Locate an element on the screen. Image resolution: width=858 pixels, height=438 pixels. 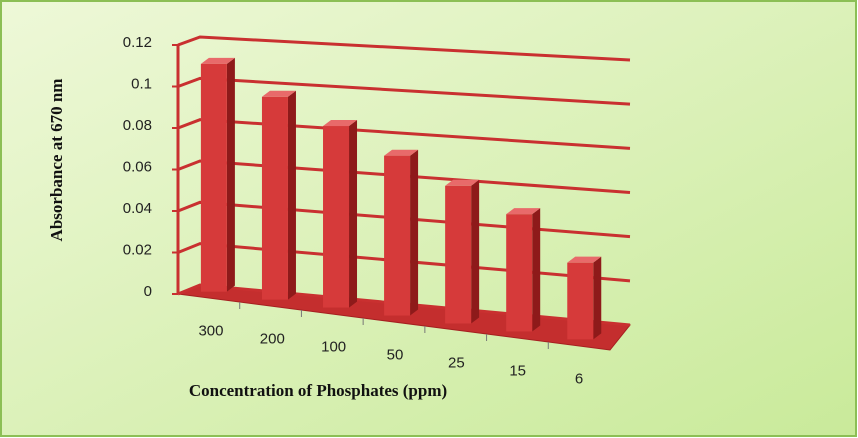
y-axis-title: Absorbance at 670 nm is located at coordinates (56, 160).